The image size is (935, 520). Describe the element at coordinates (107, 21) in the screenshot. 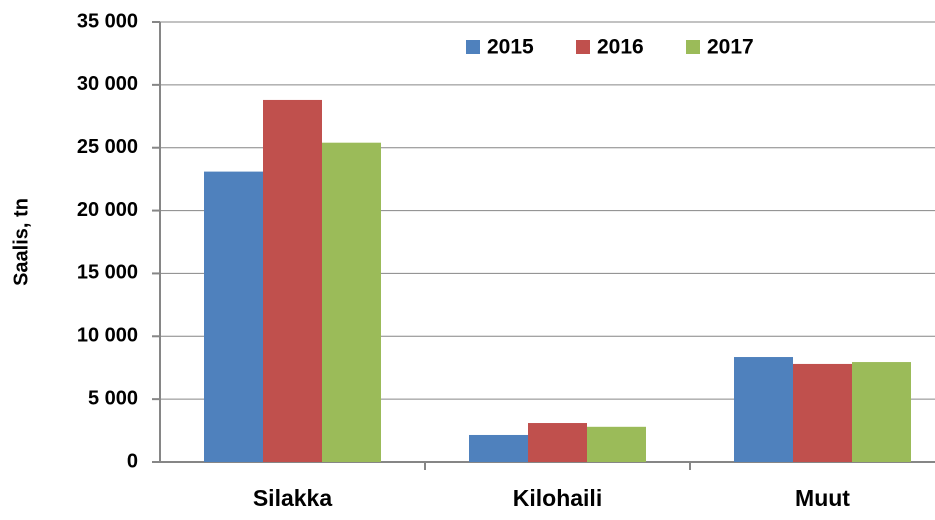

I see `y-tick-label: 35 000` at that location.